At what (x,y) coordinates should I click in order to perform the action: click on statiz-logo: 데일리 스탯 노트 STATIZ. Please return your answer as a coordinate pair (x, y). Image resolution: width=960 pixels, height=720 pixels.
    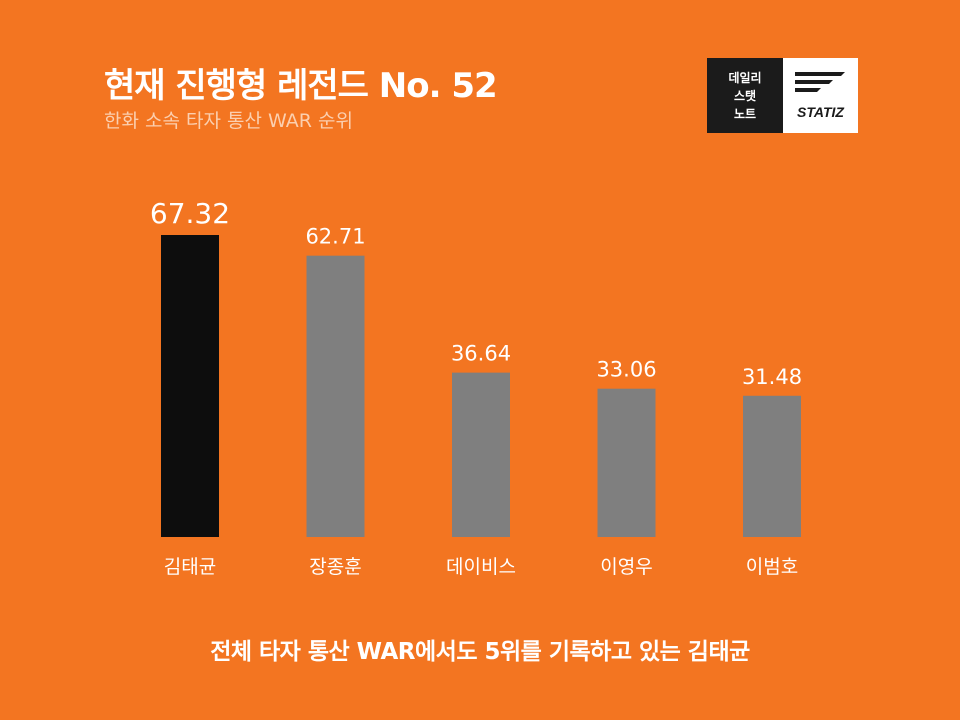
    Looking at the image, I should click on (782, 95).